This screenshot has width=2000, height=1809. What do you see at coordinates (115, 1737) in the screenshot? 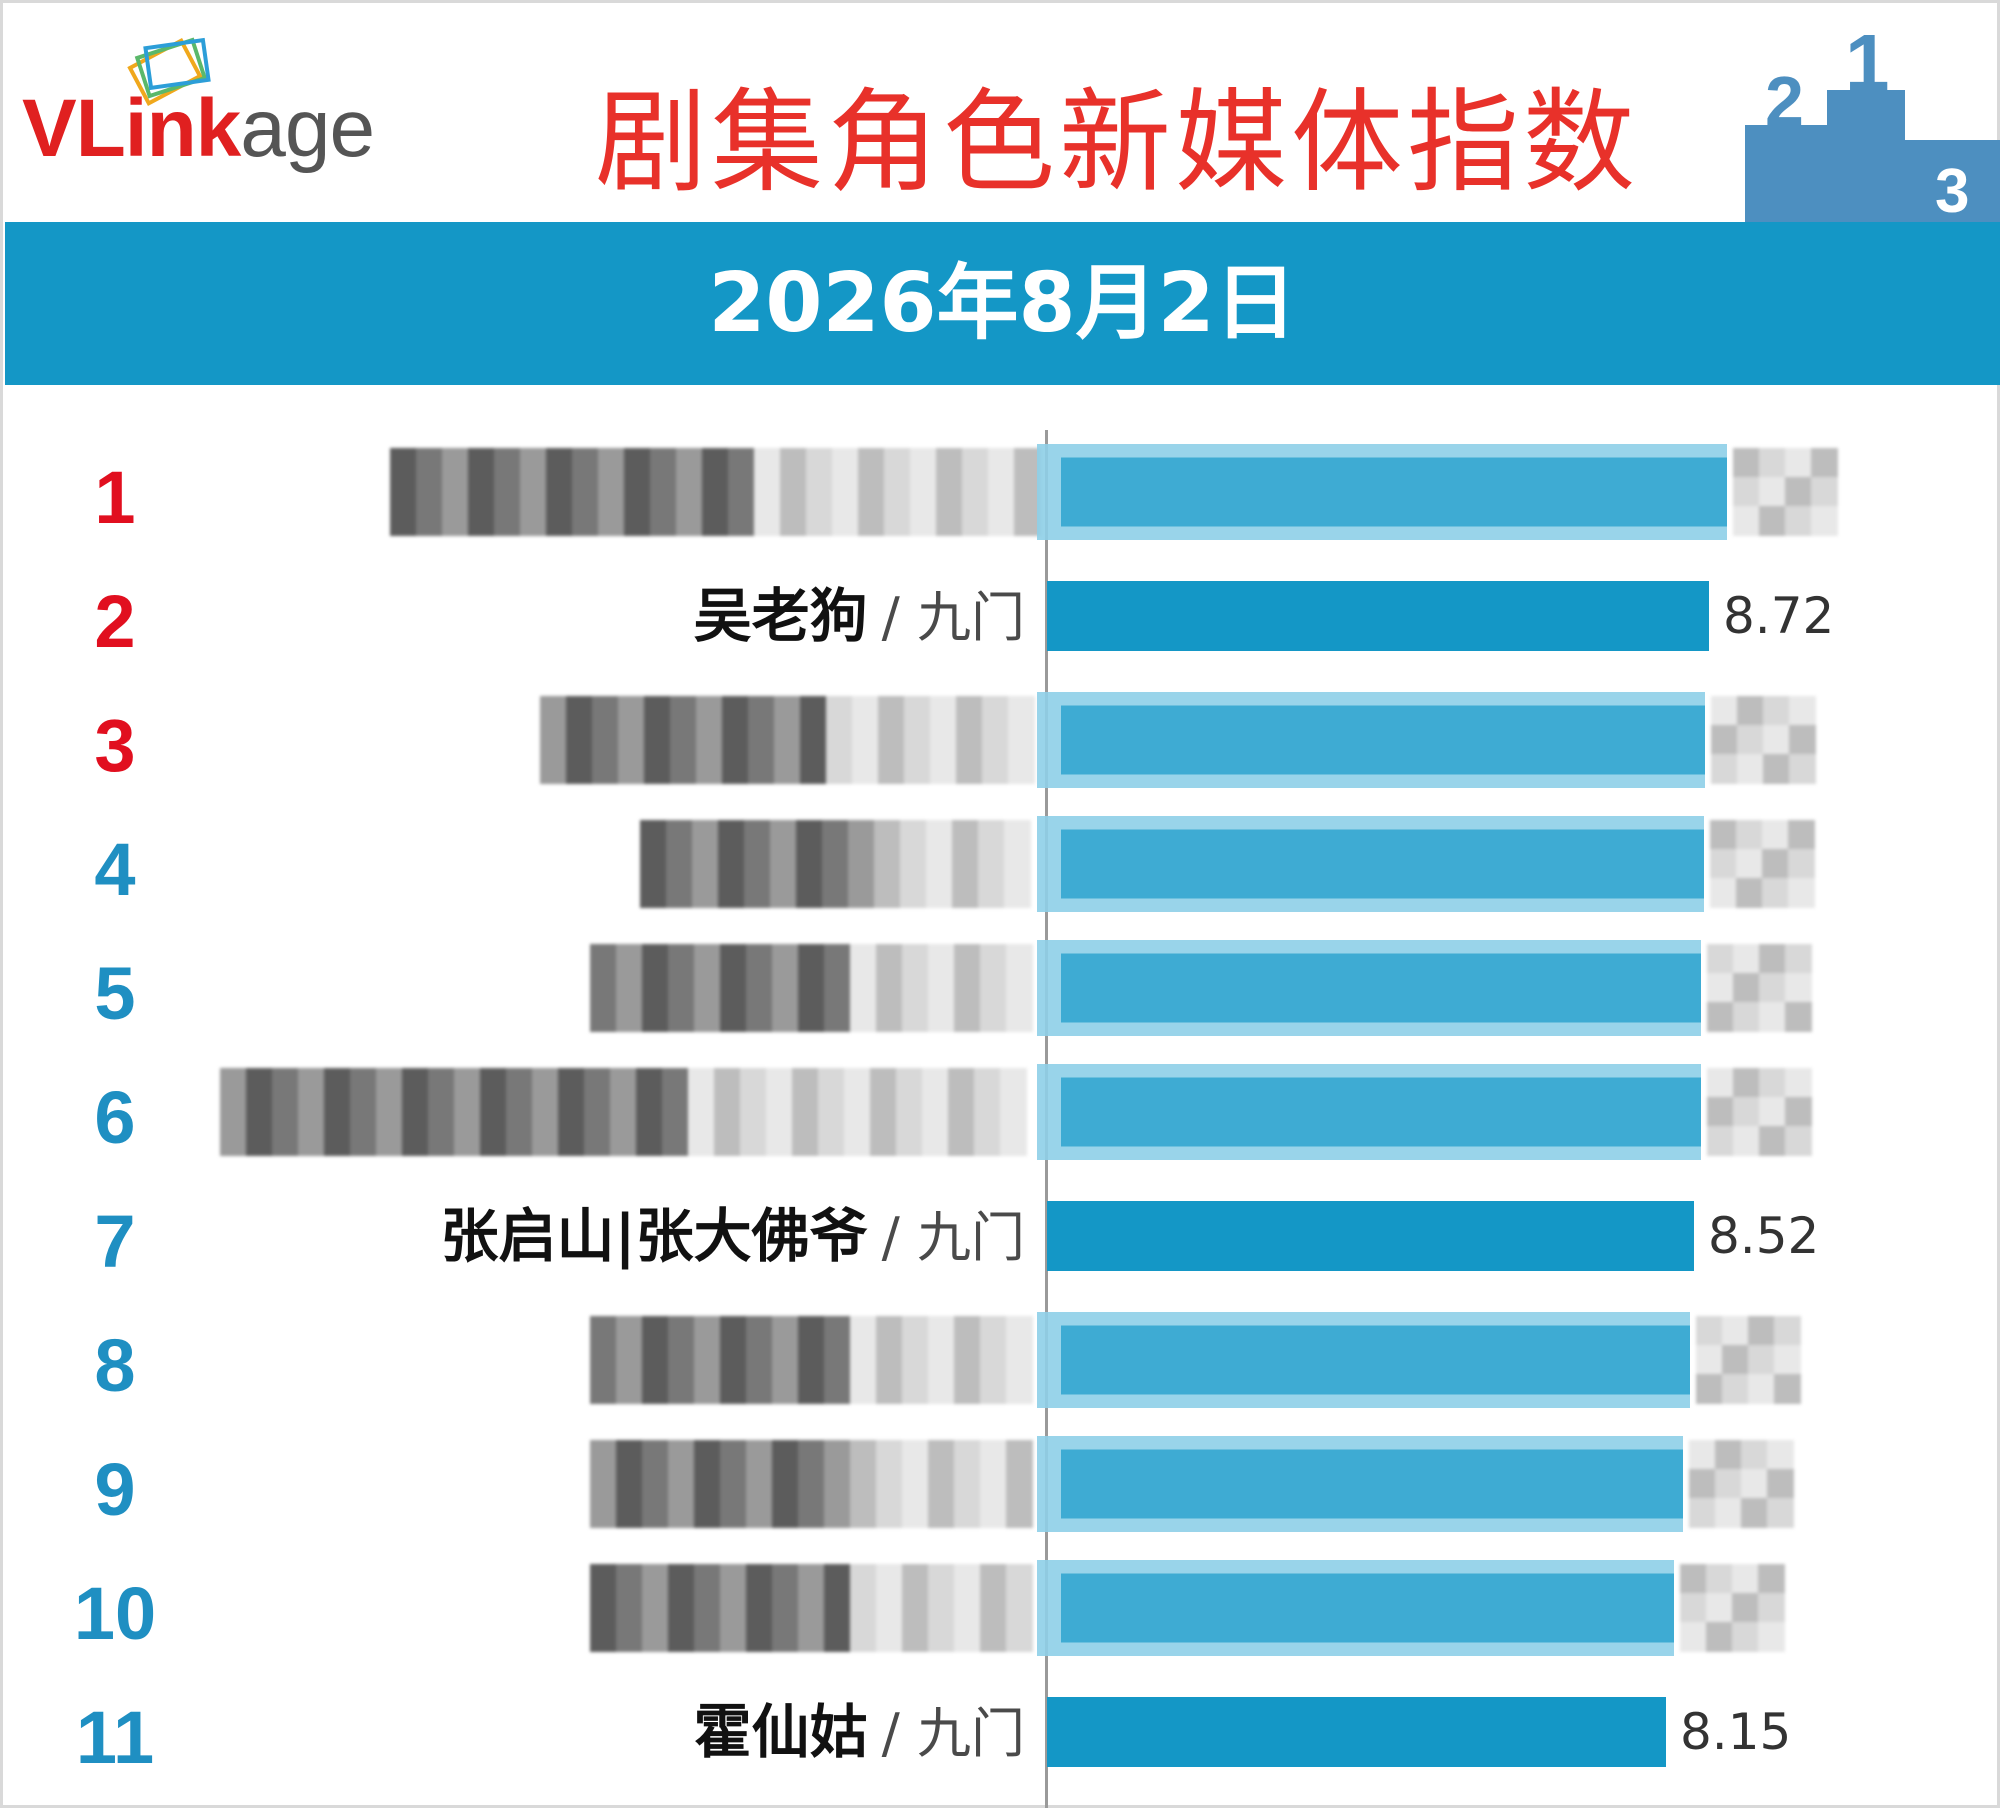
I see `rank-label: 11` at bounding box center [115, 1737].